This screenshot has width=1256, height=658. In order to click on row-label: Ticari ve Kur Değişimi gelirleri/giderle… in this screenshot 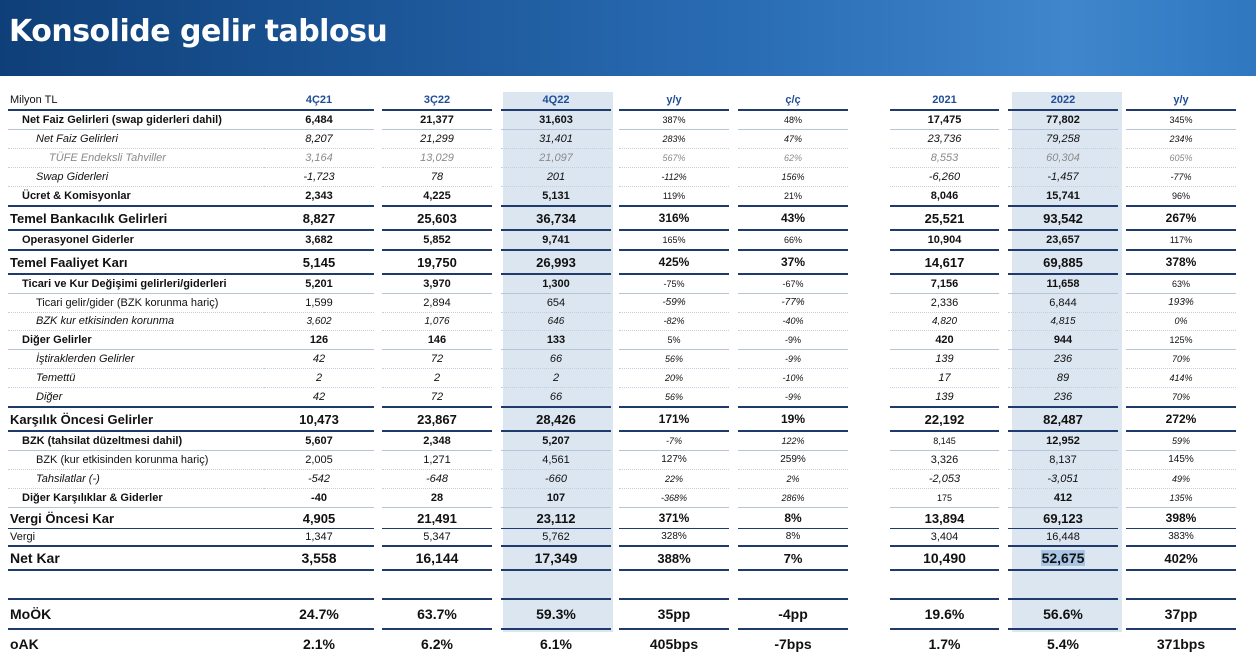, I will do `click(136, 284)`.